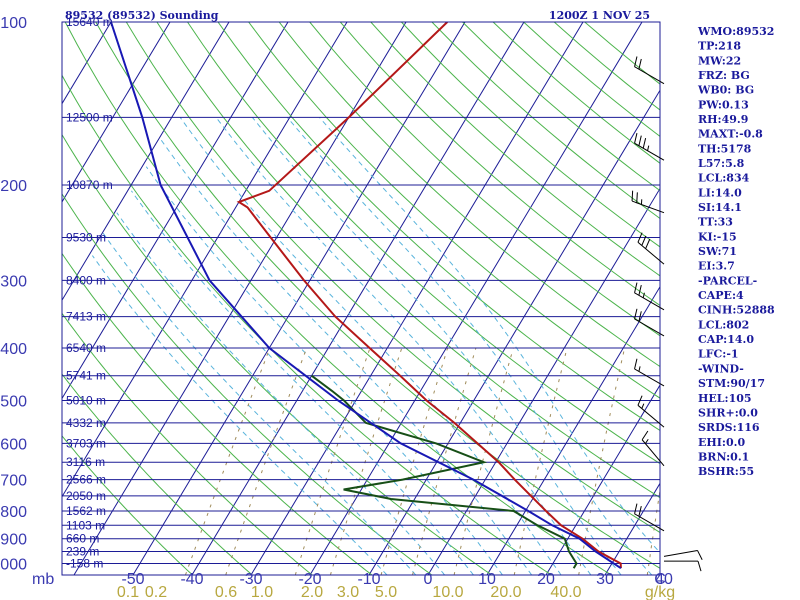 The image size is (800, 600). I want to click on temperature-tick-label: 20, so click(546, 579).